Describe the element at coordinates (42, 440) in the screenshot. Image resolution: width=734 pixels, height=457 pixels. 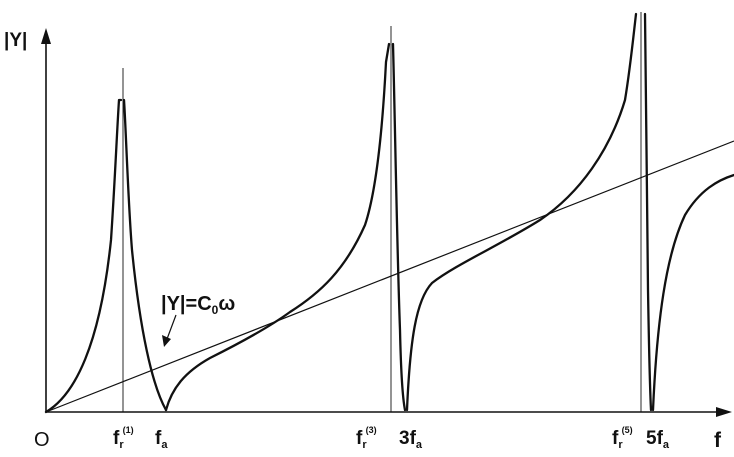
I see `origin-label: O` at that location.